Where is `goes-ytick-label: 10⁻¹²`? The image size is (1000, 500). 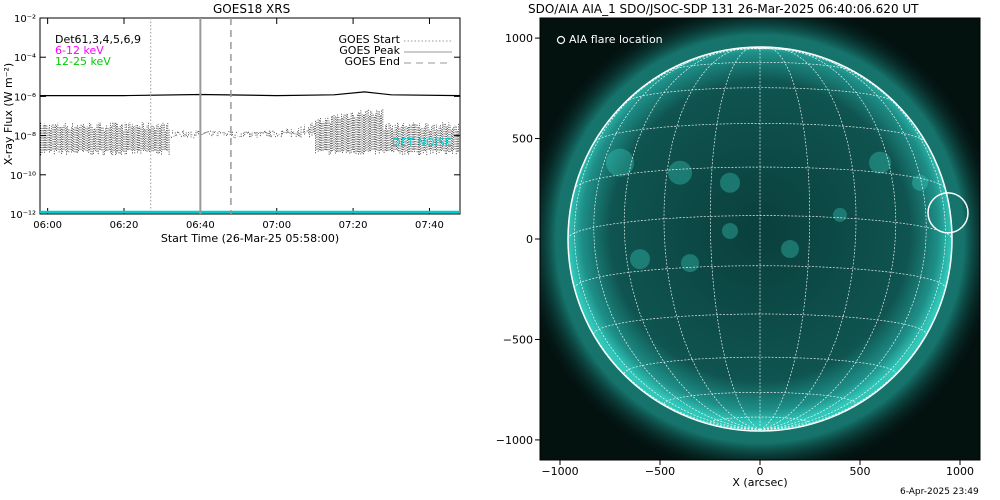 goes-ytick-label: 10⁻¹² is located at coordinates (23, 215).